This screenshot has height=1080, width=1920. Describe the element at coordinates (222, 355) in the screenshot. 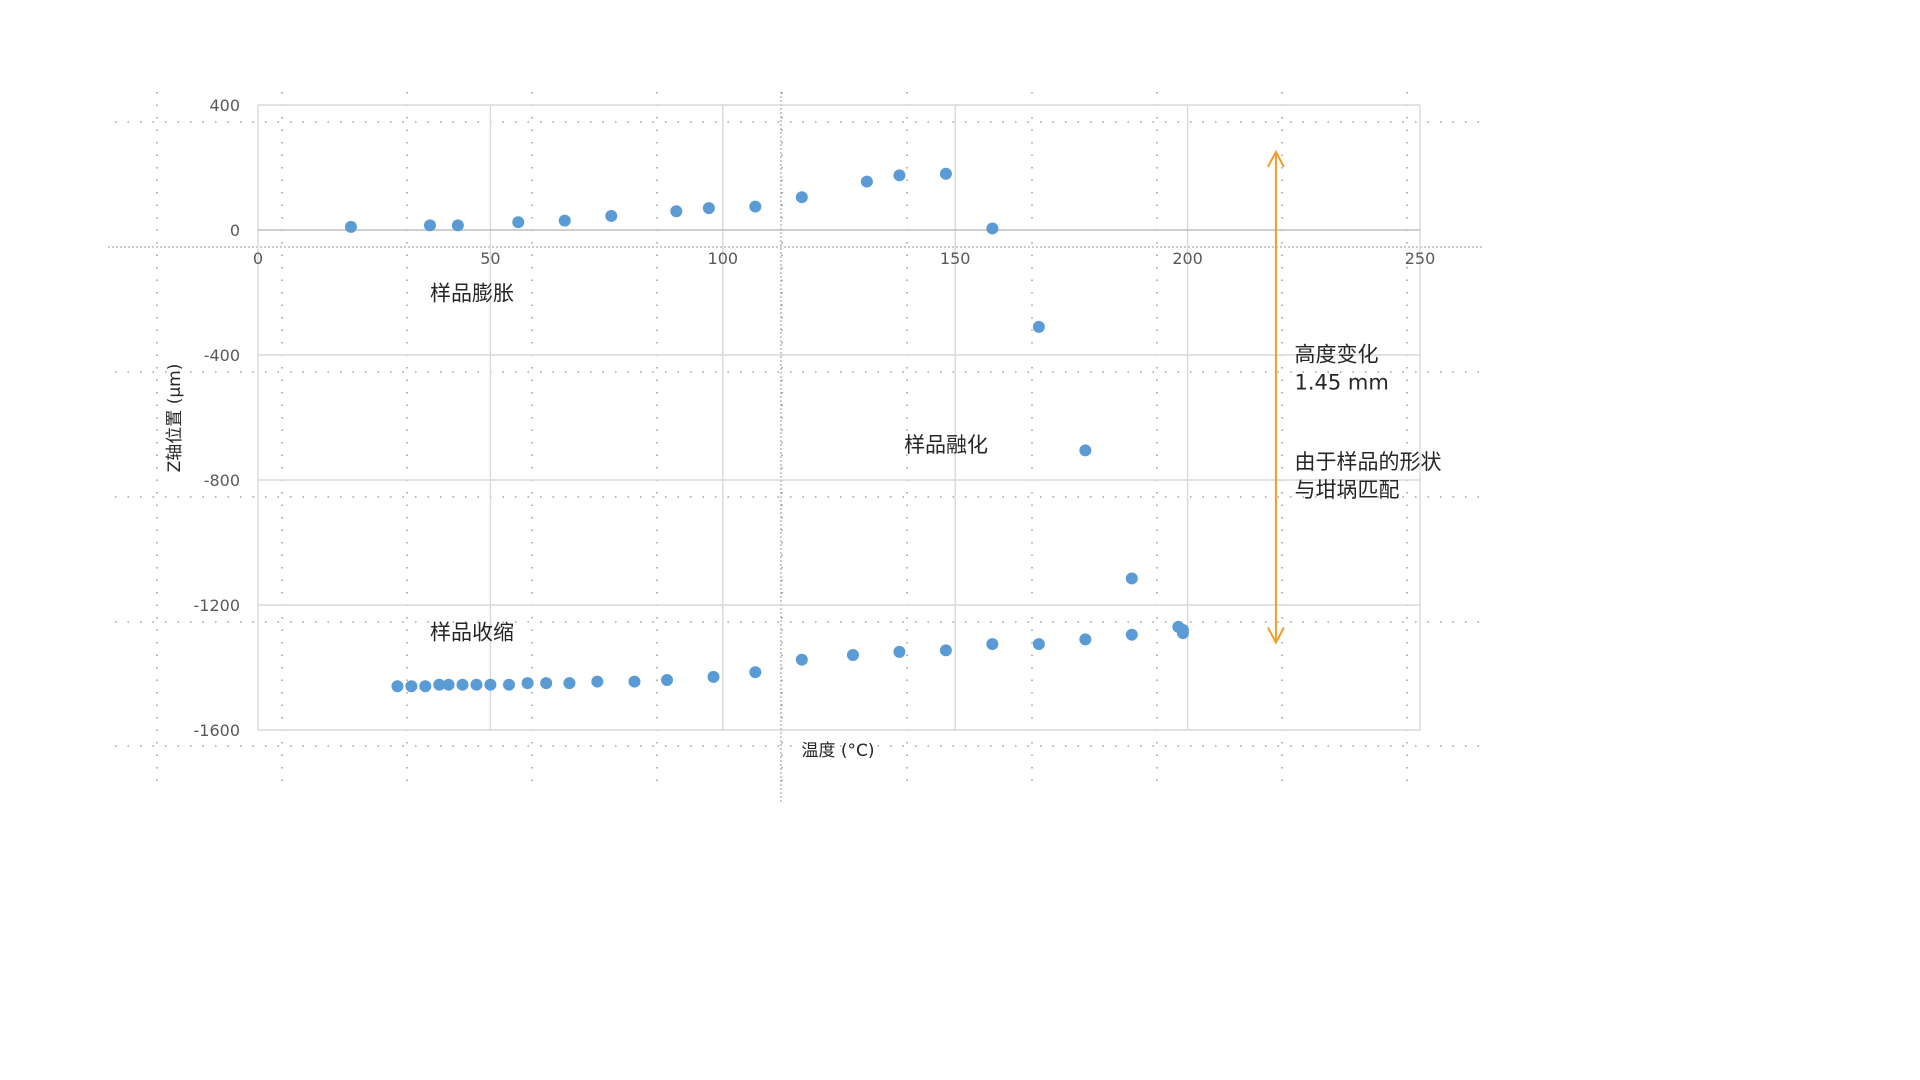

I see `y-tick-label: -400` at that location.